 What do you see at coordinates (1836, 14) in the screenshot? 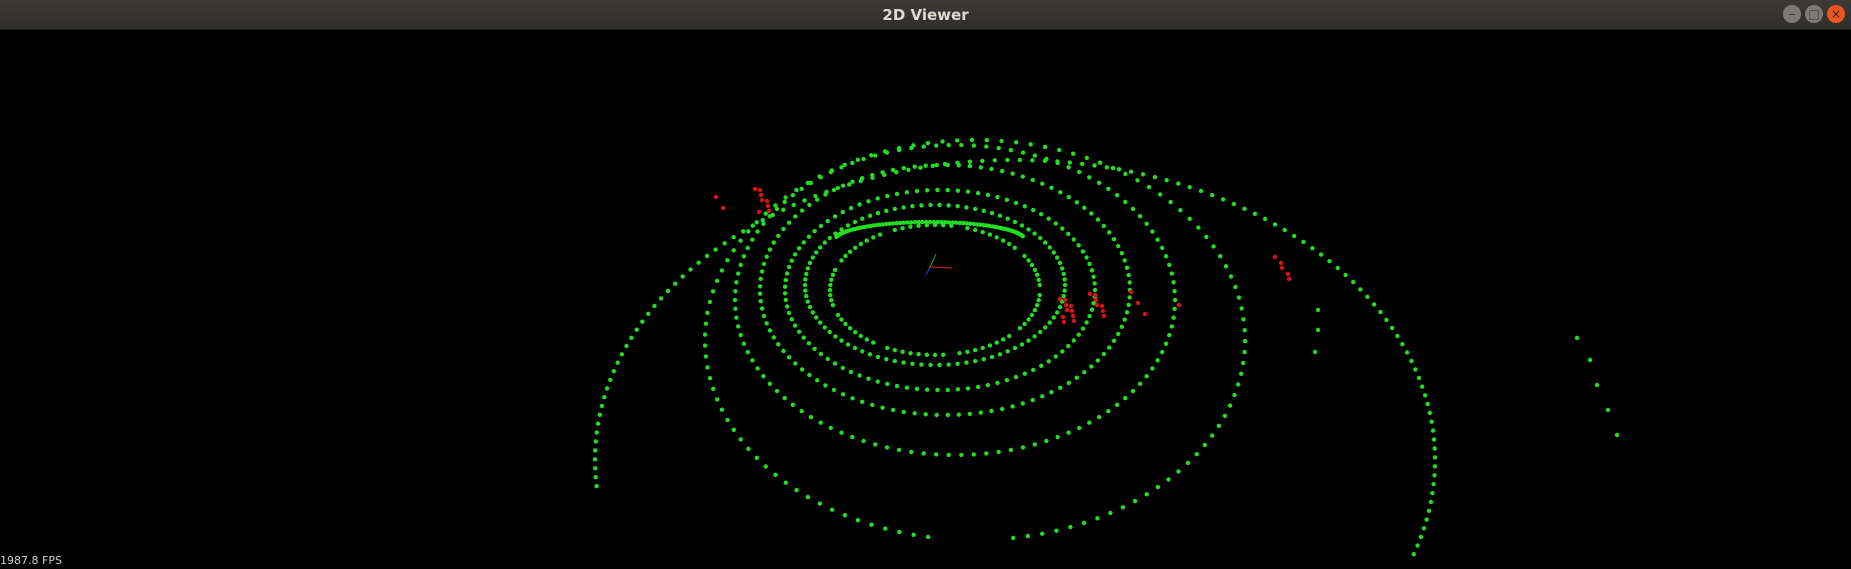
I see `close-button: ×` at bounding box center [1836, 14].